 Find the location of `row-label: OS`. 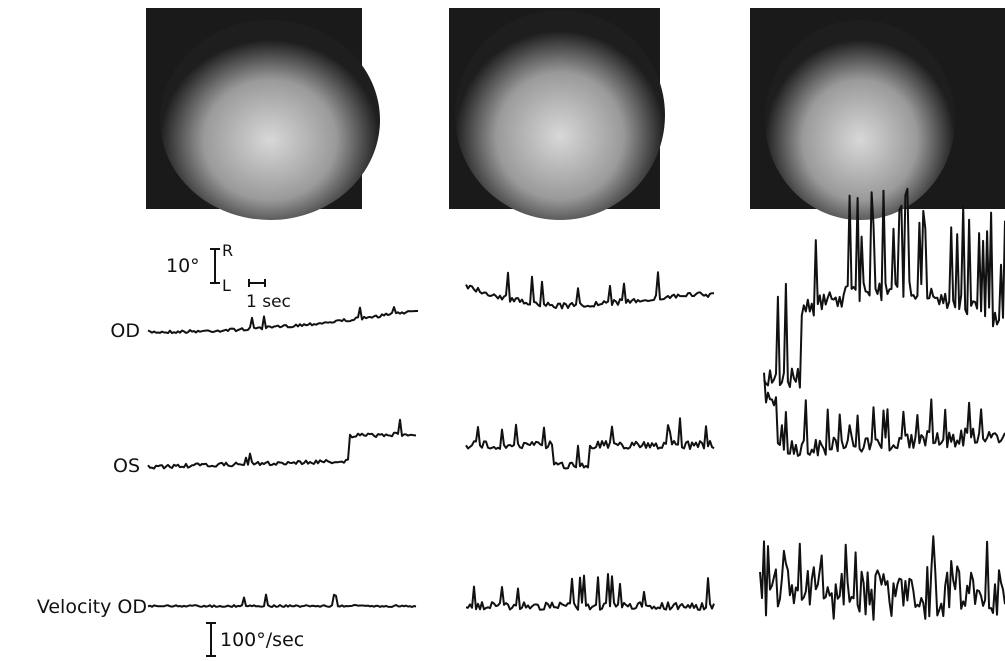

row-label: OS is located at coordinates (126, 466).